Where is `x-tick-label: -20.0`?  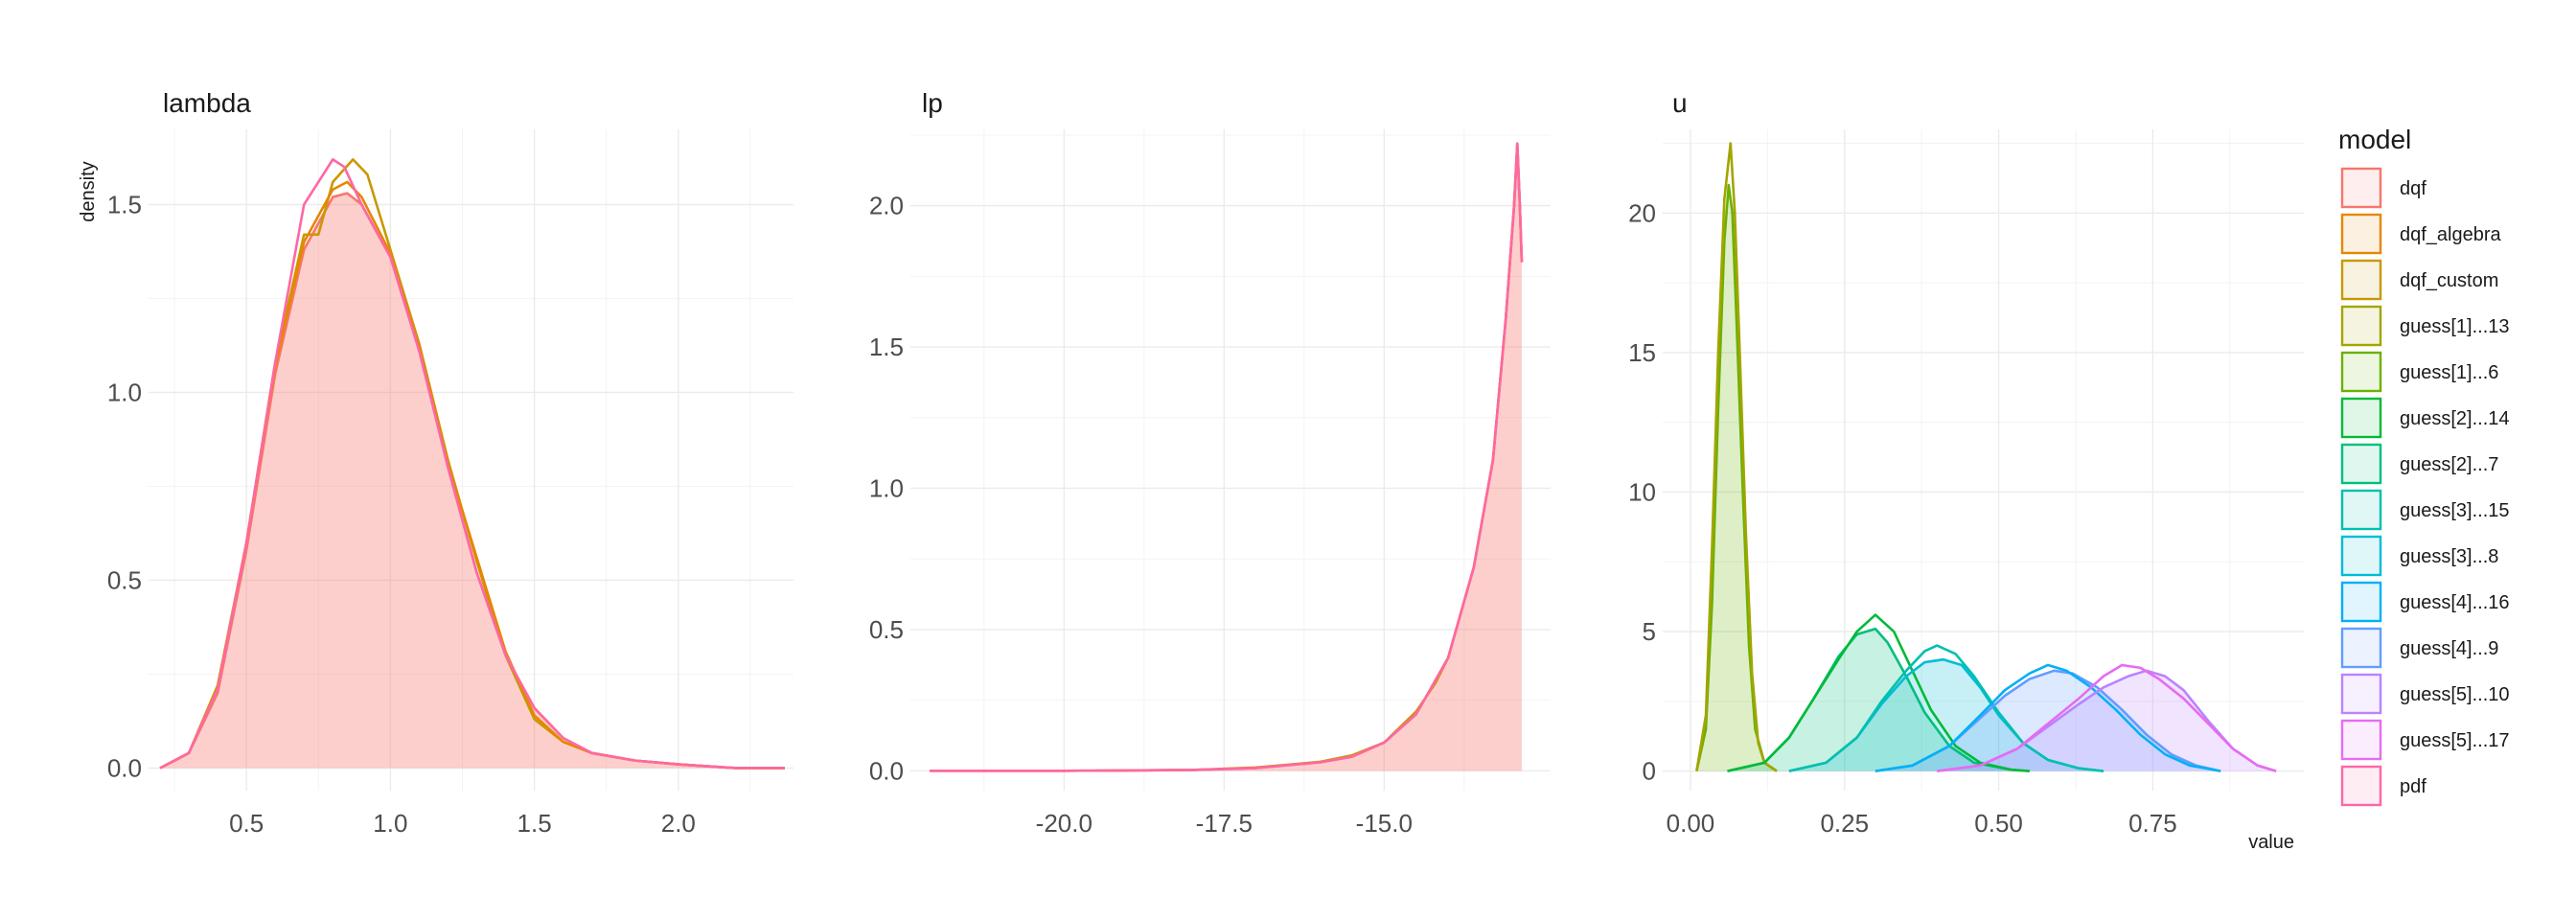 x-tick-label: -20.0 is located at coordinates (1064, 823).